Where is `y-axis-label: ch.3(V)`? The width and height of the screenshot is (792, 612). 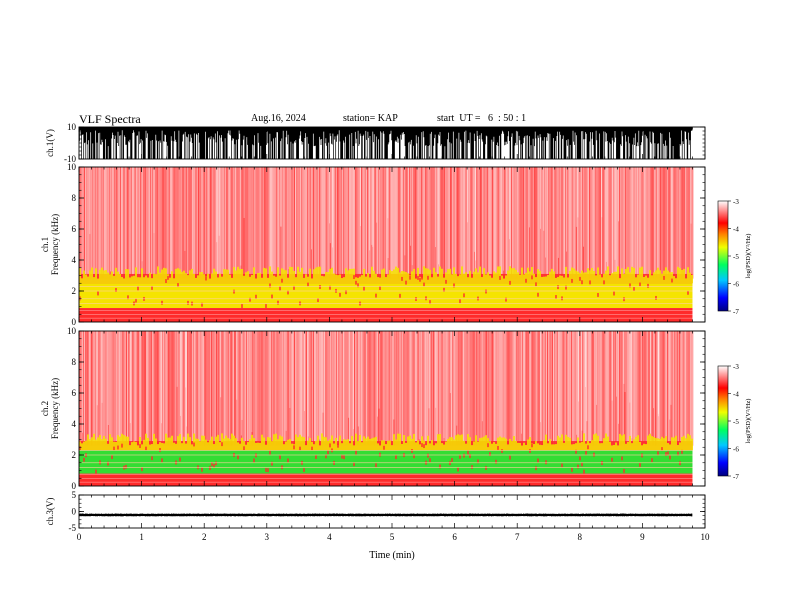
y-axis-label: ch.3(V) is located at coordinates (50, 512).